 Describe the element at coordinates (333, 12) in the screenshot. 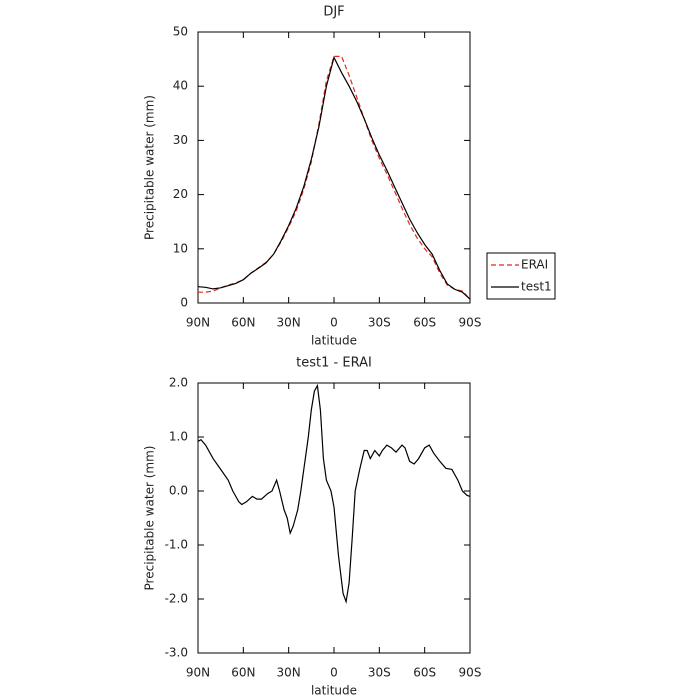

I see `chart-title: DJF` at that location.